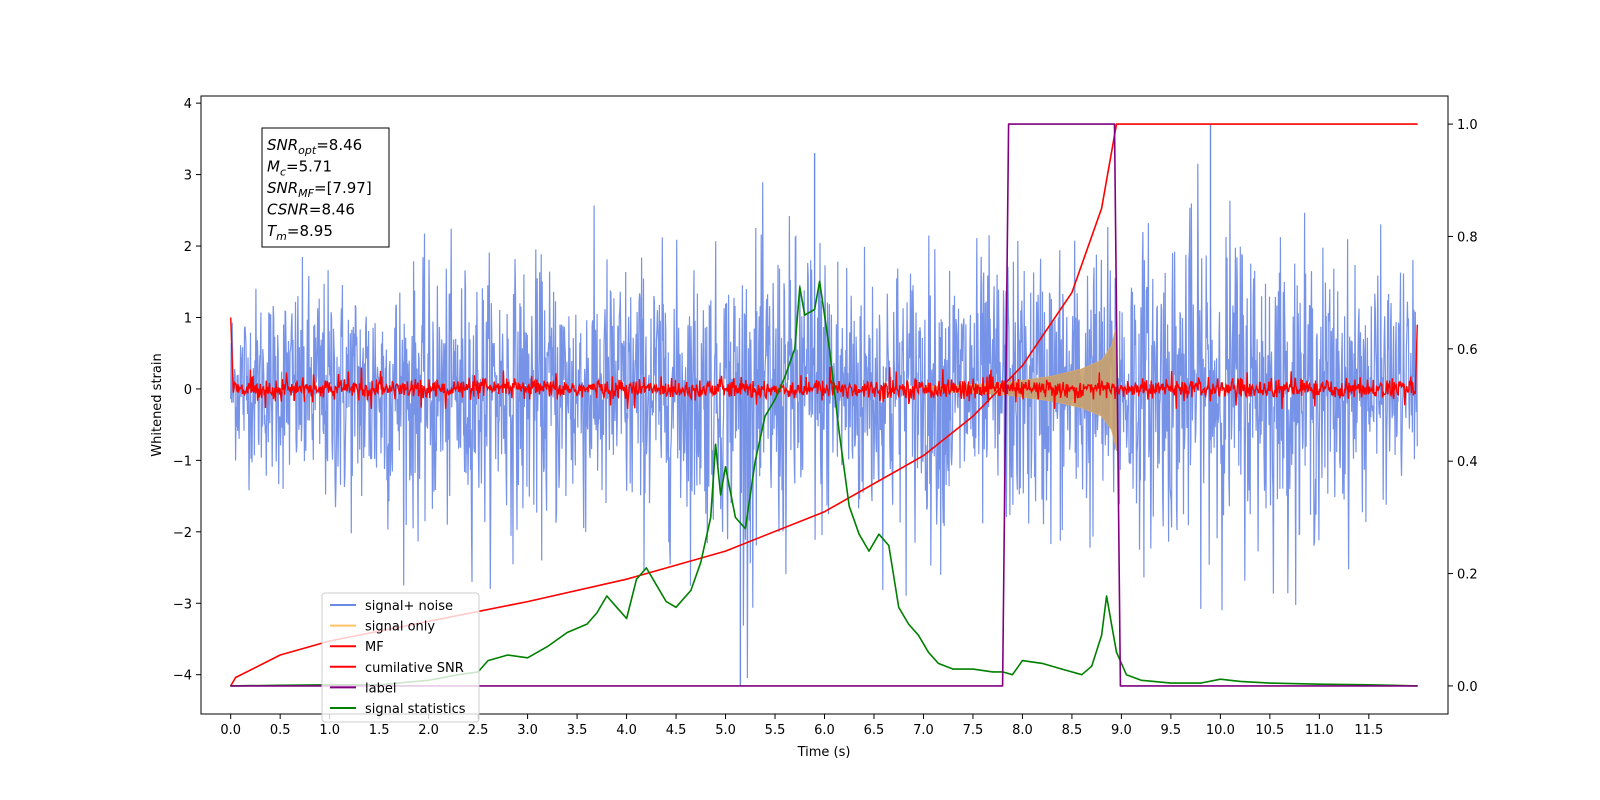 The height and width of the screenshot is (800, 1600). Describe the element at coordinates (1463, 406) in the screenshot. I see `y-axis-right: 1.0 0.8 0.6 0.4 0.2 0.0` at that location.